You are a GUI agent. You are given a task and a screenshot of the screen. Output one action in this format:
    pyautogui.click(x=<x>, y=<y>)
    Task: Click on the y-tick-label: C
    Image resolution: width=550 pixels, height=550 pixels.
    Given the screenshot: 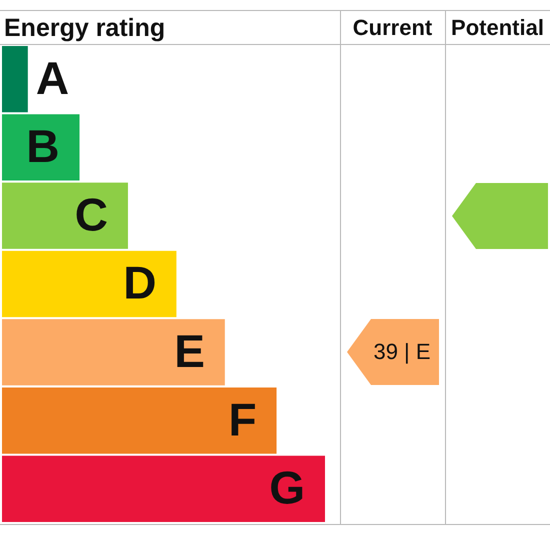 What is the action you would take?
    pyautogui.click(x=91, y=214)
    